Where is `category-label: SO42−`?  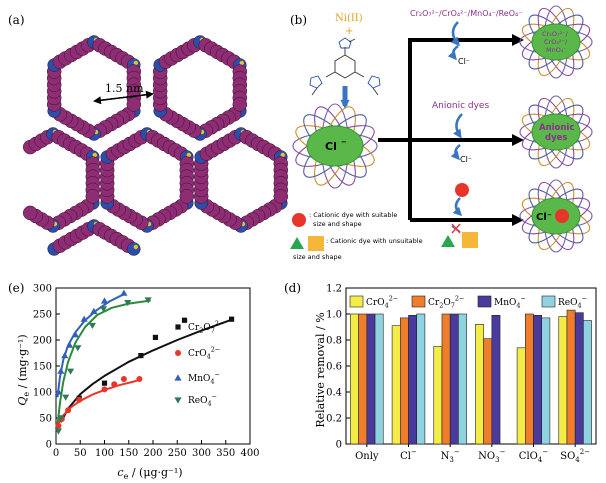
category-label: SO42− is located at coordinates (575, 456).